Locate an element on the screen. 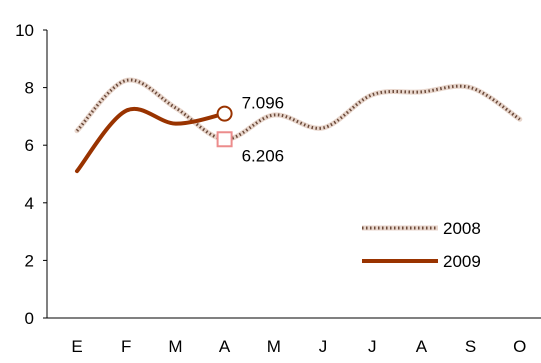  y-tick-label: 0 is located at coordinates (29, 318).